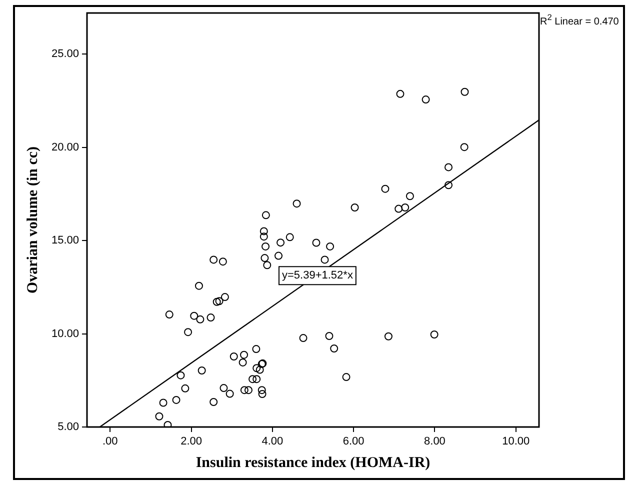  I want to click on x-tick-label: .00, so click(110, 442).